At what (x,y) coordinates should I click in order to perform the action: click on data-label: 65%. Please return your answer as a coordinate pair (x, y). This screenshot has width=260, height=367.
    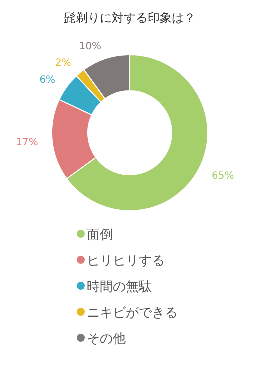
    Looking at the image, I should click on (223, 176).